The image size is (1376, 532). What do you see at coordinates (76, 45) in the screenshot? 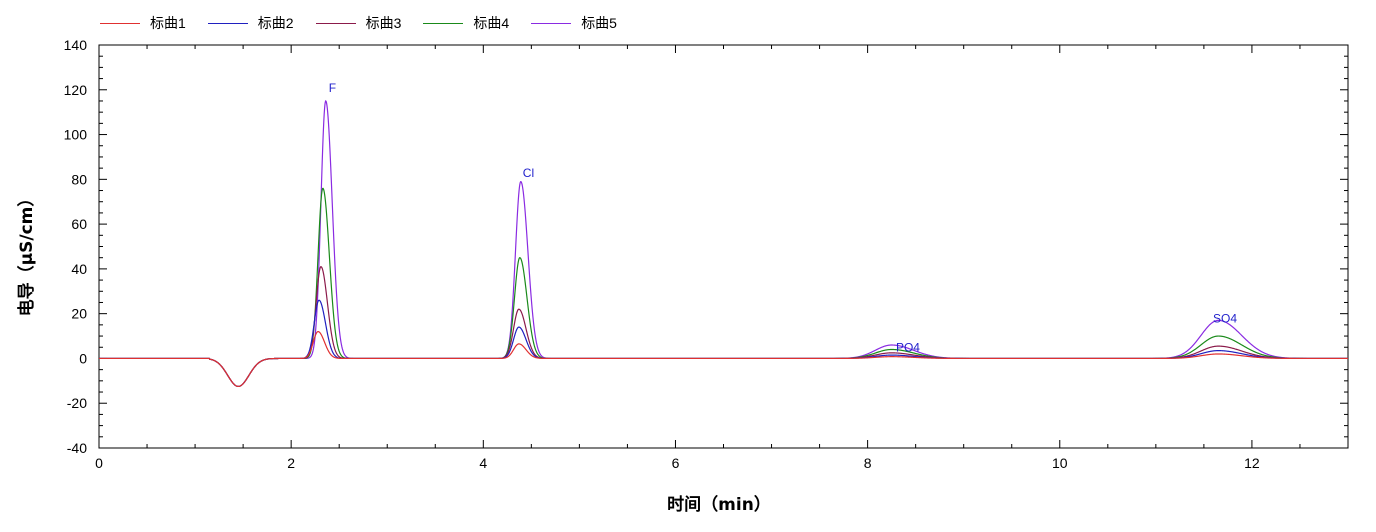
I see `y-tick-label: 140` at bounding box center [76, 45].